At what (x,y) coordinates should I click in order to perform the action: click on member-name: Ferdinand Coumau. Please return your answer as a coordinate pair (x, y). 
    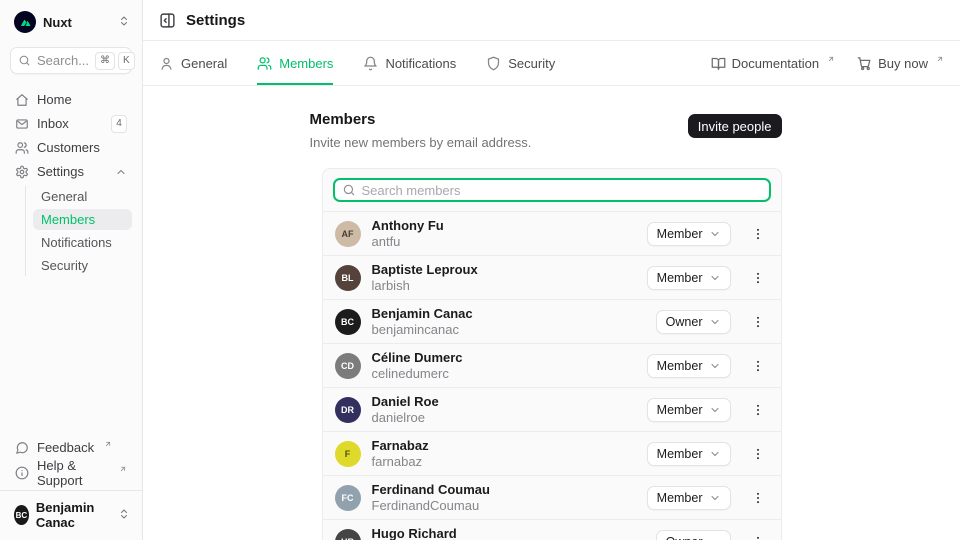
    Looking at the image, I should click on (430, 489).